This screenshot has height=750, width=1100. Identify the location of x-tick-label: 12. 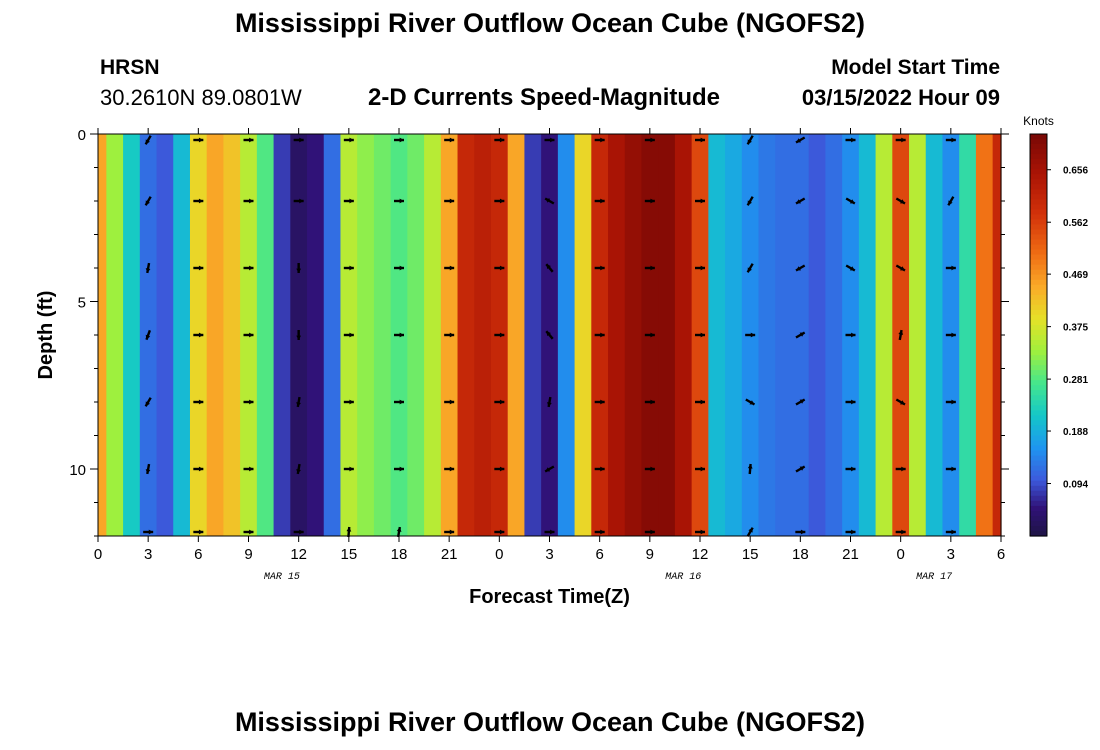
(700, 554).